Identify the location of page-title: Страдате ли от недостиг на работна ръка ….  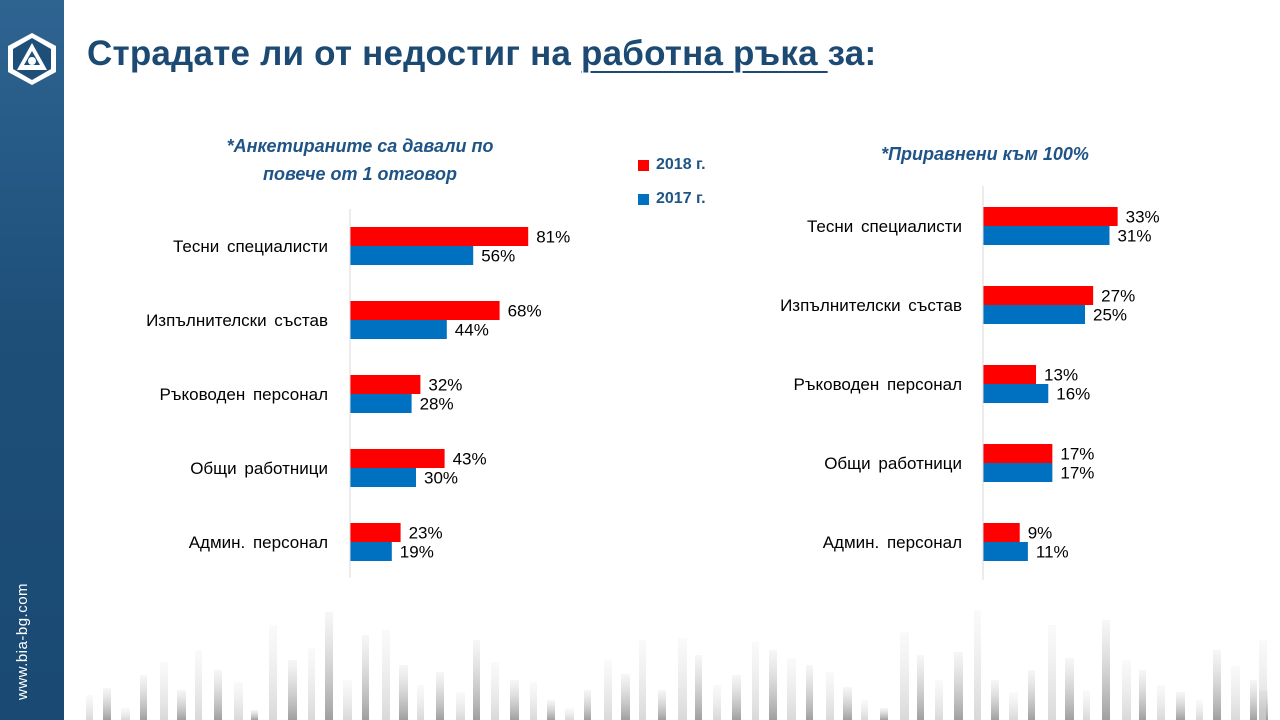
(481, 54).